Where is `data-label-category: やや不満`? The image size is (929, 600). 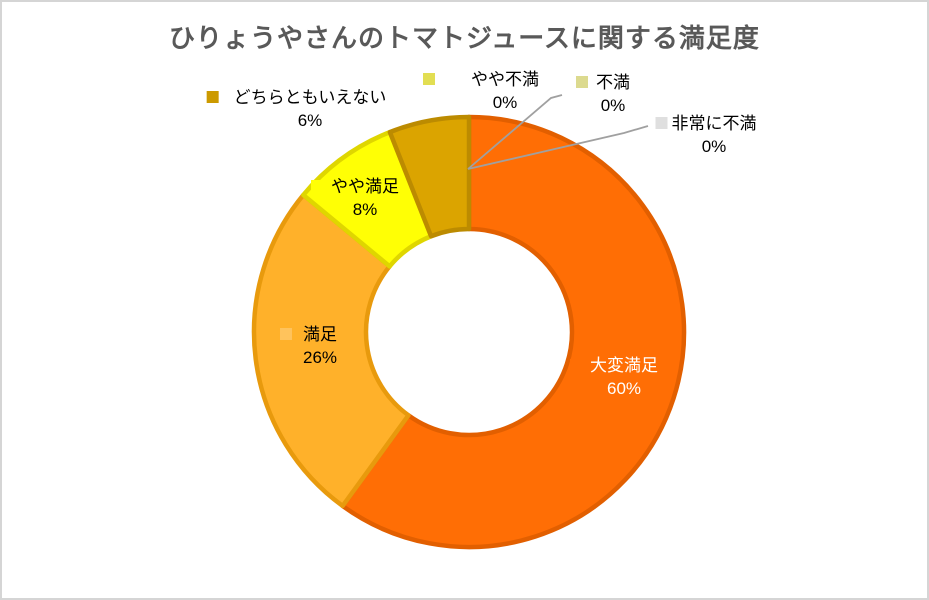
data-label-category: やや不満 is located at coordinates (505, 79).